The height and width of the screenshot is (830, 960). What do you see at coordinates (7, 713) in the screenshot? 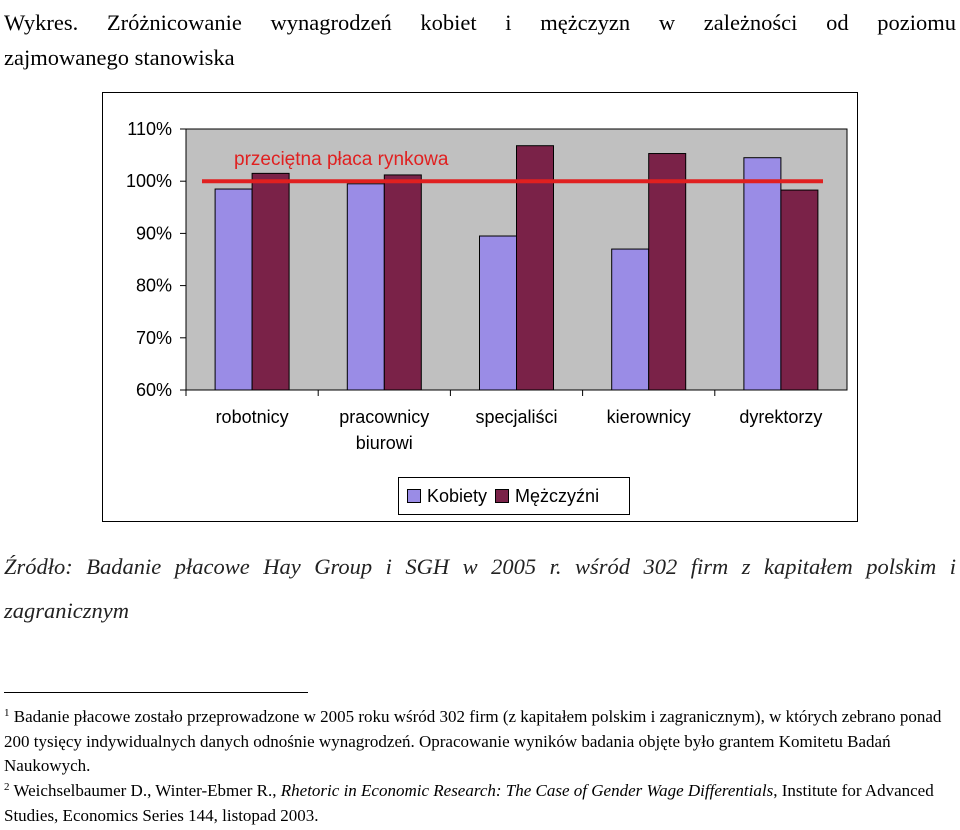
I see `footnote-1-number: 1` at bounding box center [7, 713].